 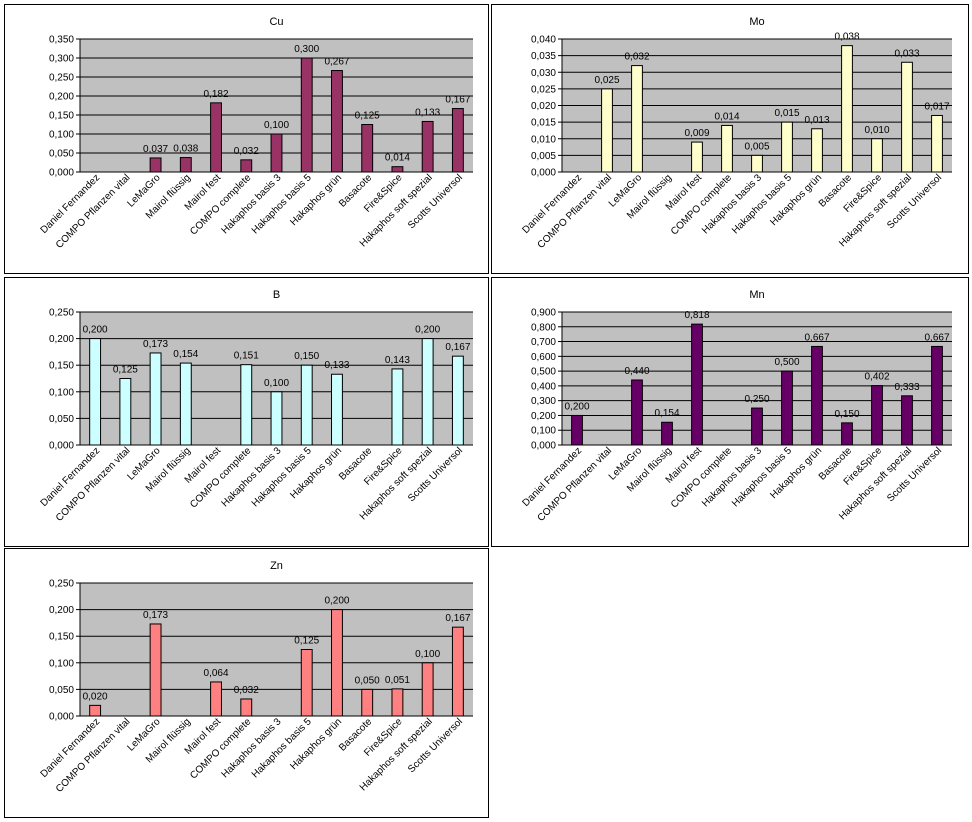 I want to click on mo-data-label: 0,014, so click(x=726, y=116).